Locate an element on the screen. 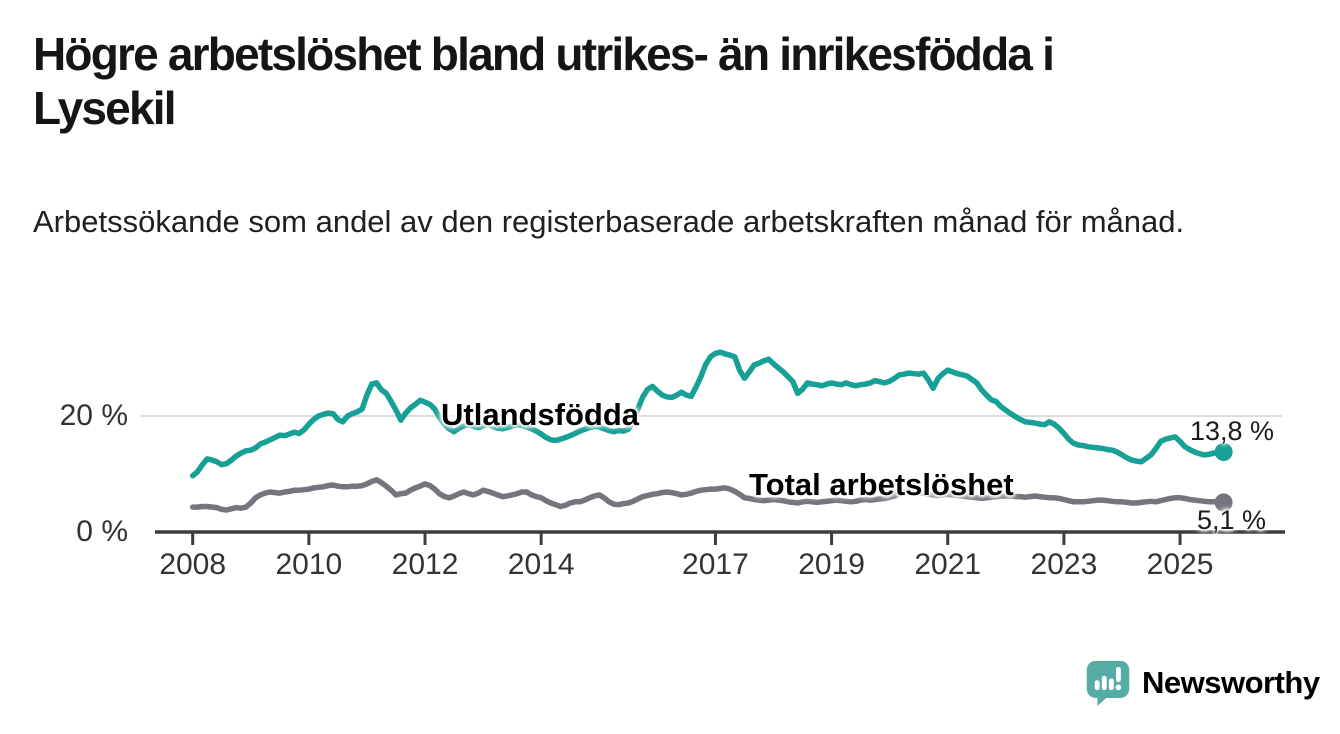  end-dot-total is located at coordinates (1223, 502).